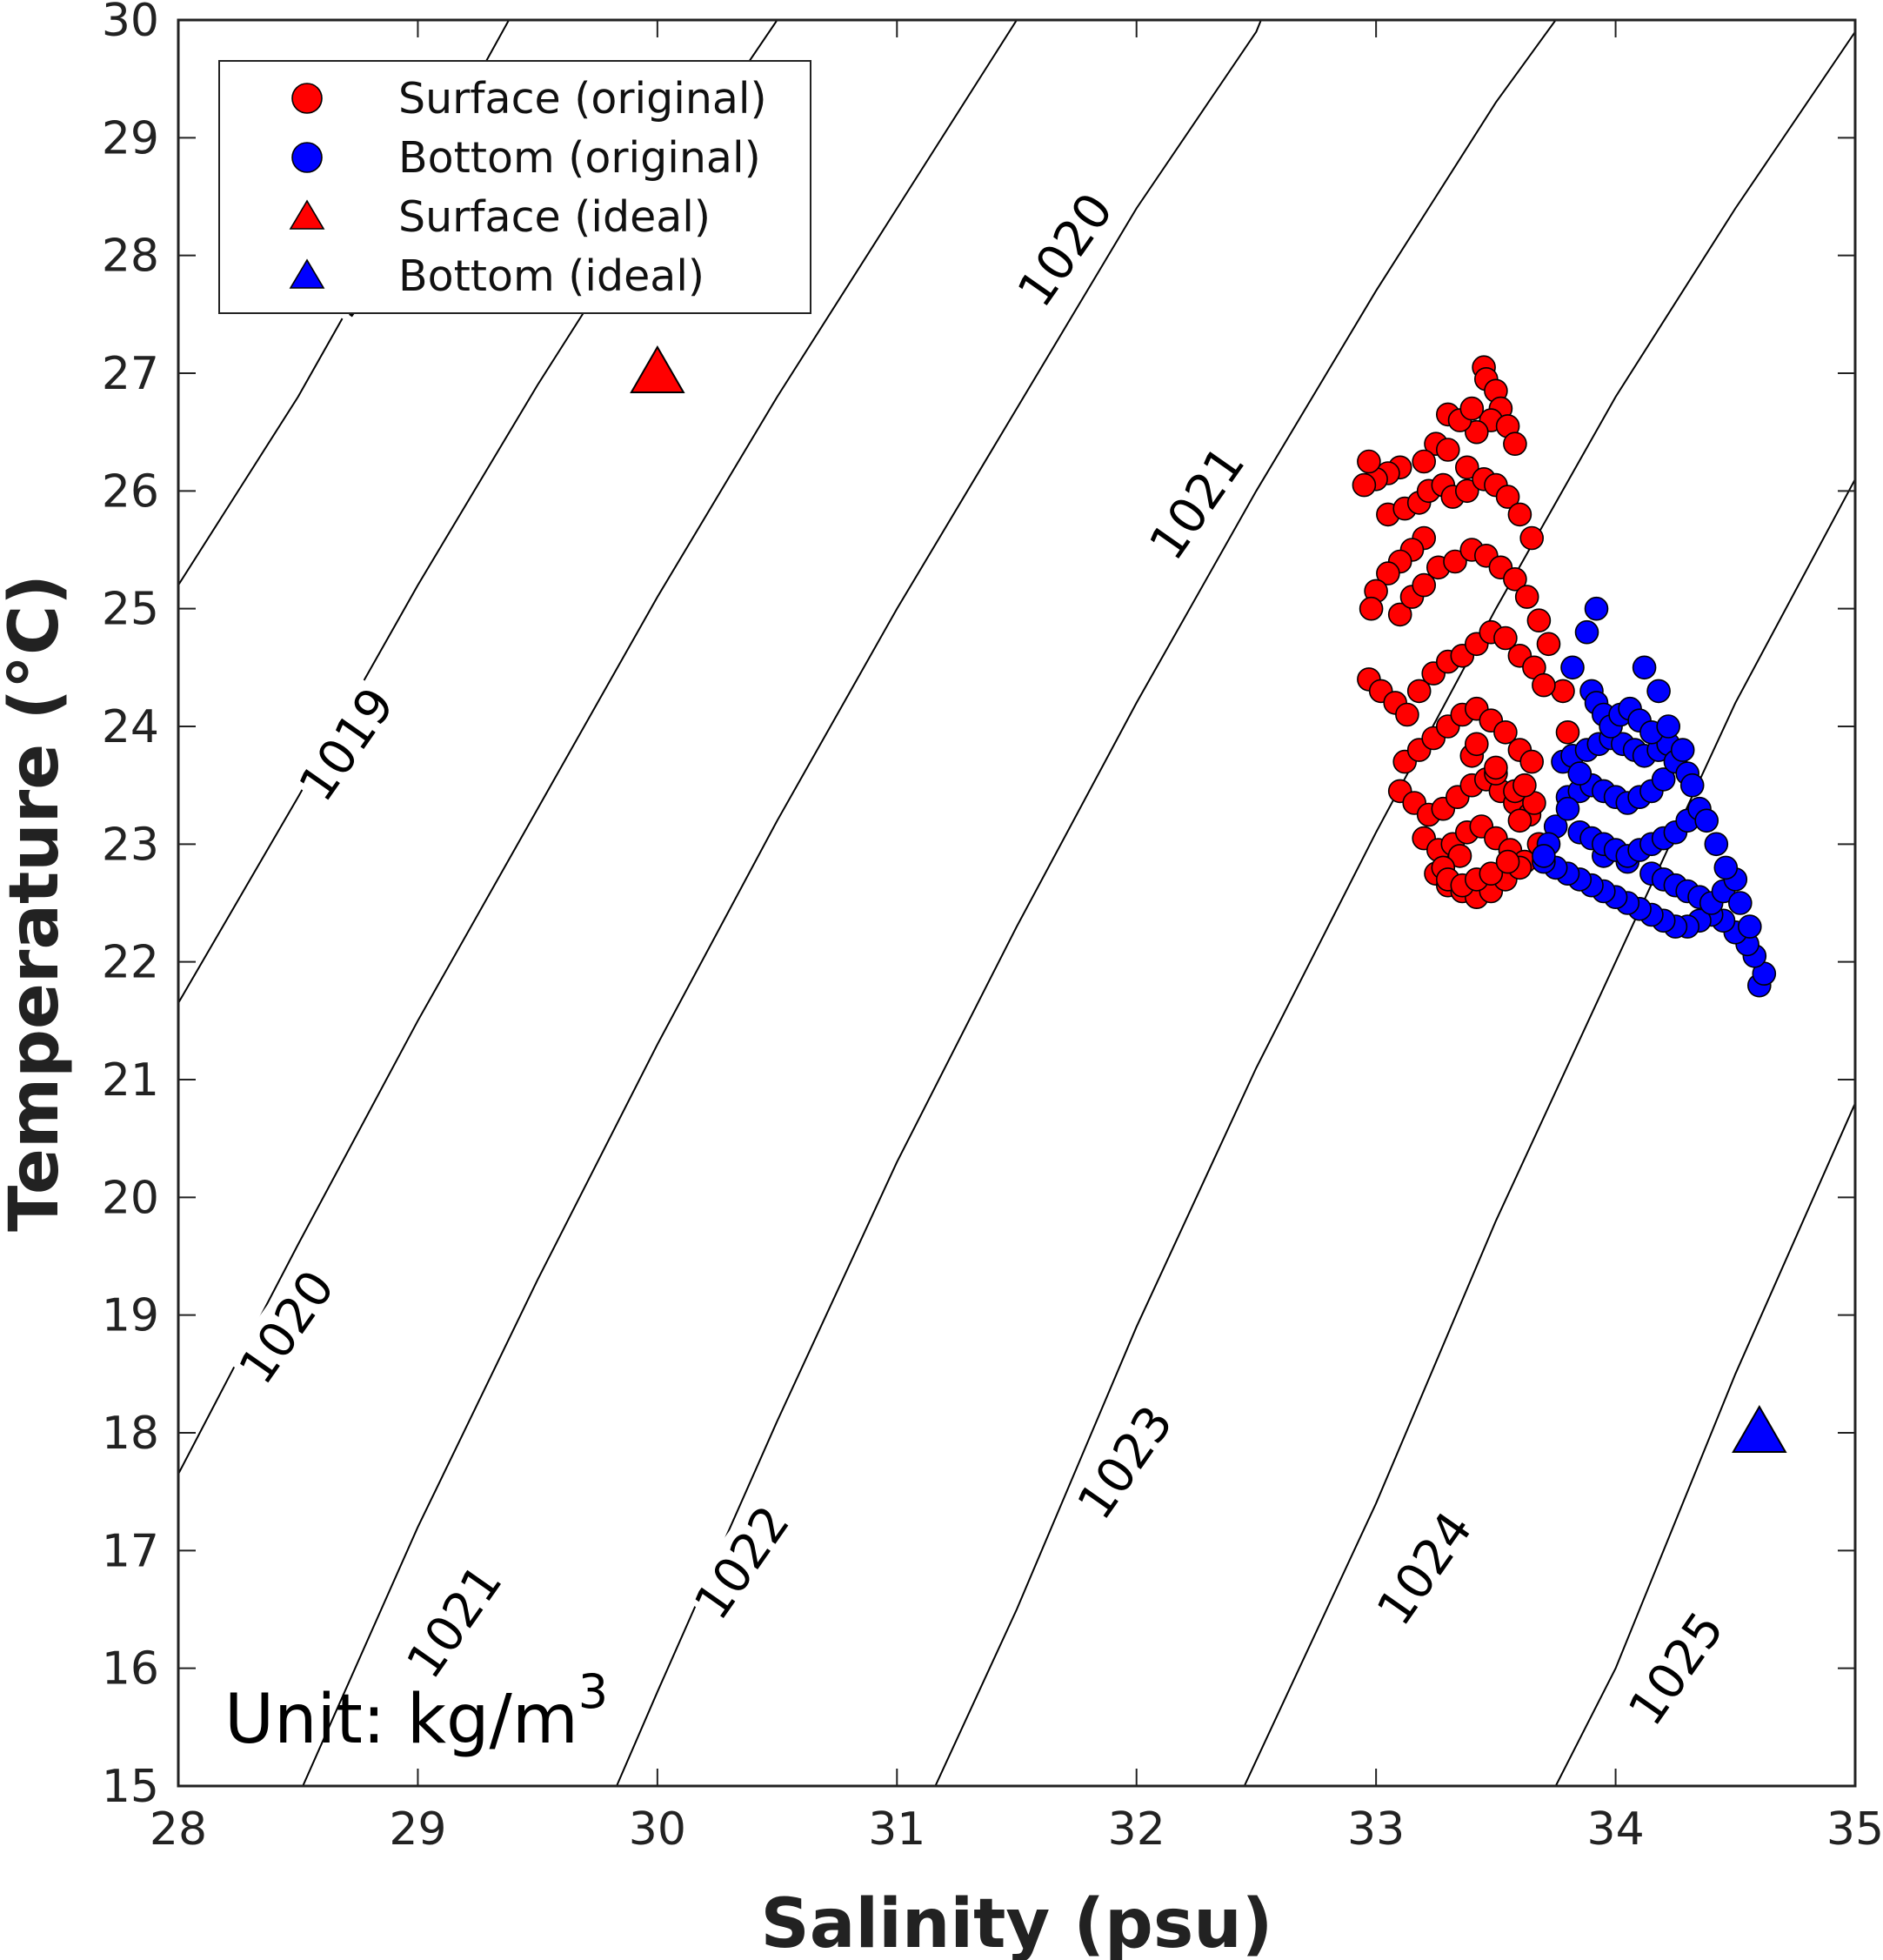  I want to click on y-tick-label: 17, so click(130, 1551).